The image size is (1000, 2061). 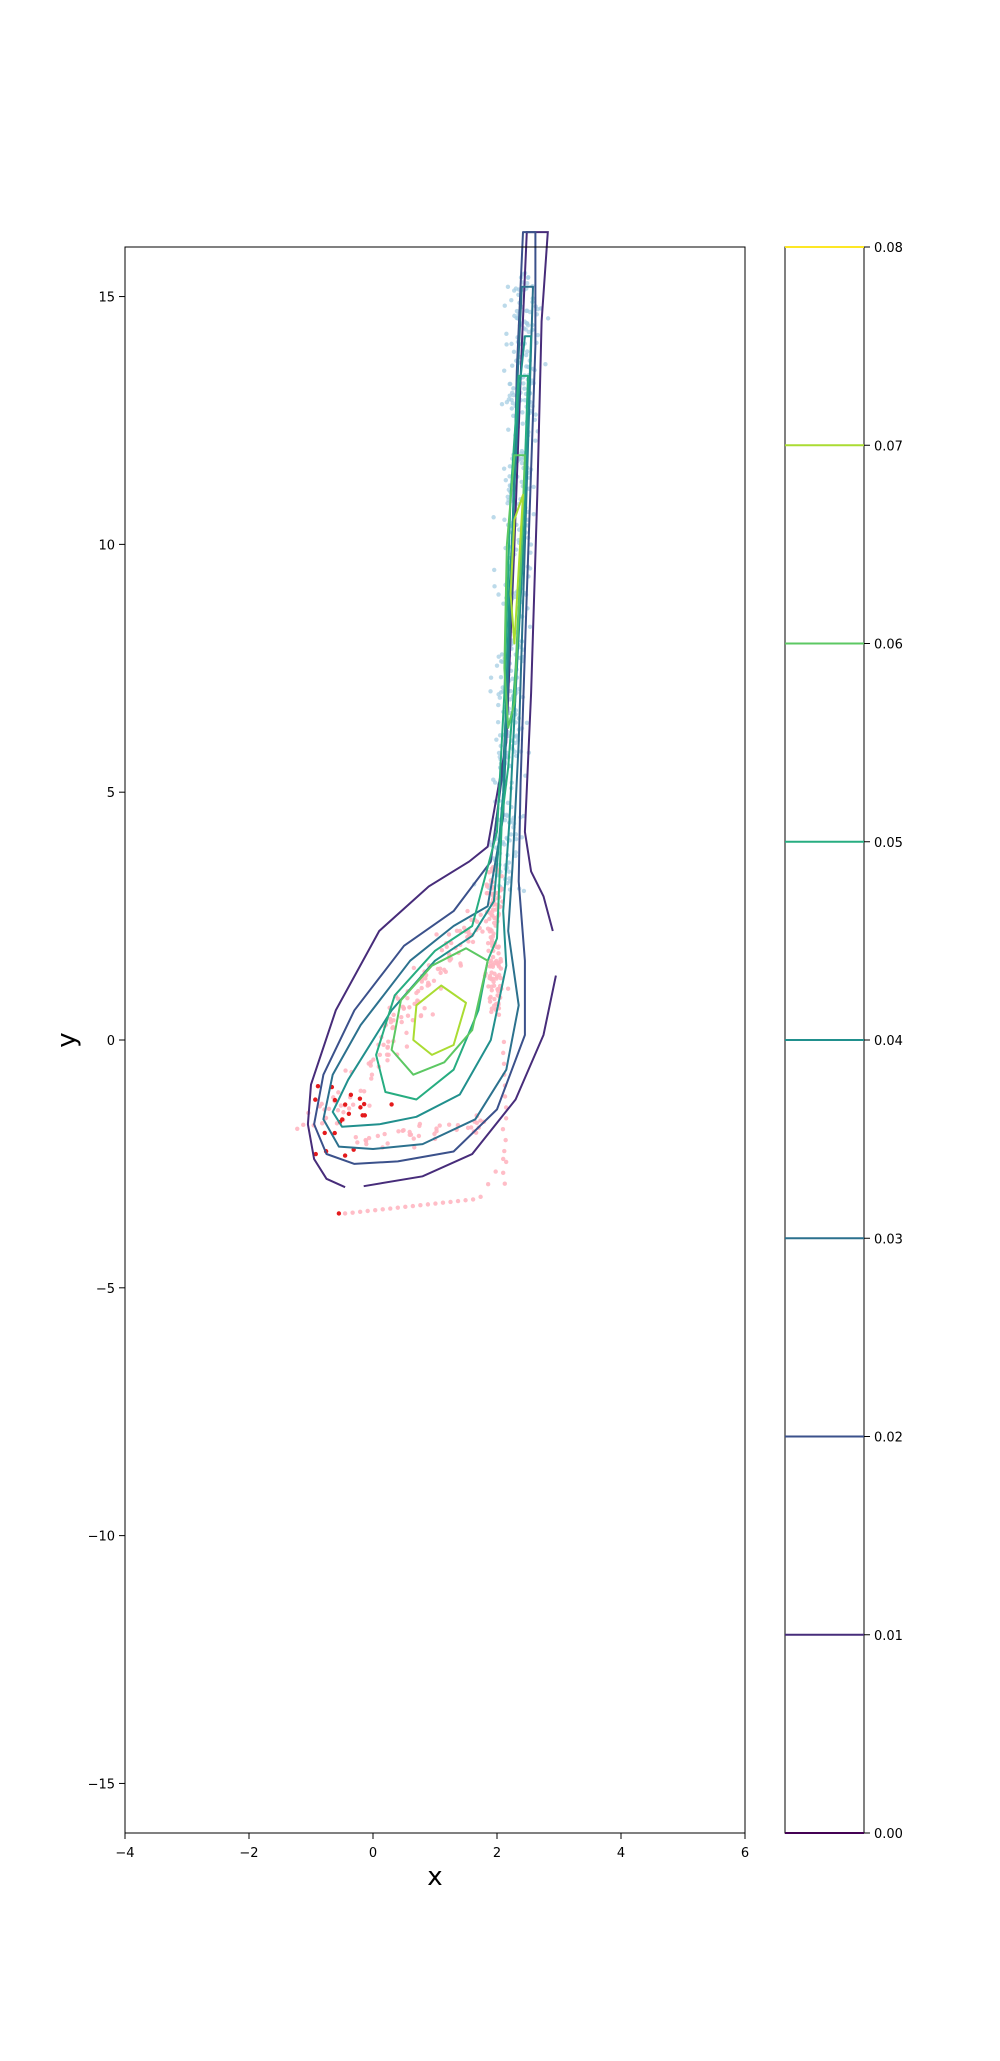 I want to click on y-tick-label: −10, so click(x=101, y=1537).